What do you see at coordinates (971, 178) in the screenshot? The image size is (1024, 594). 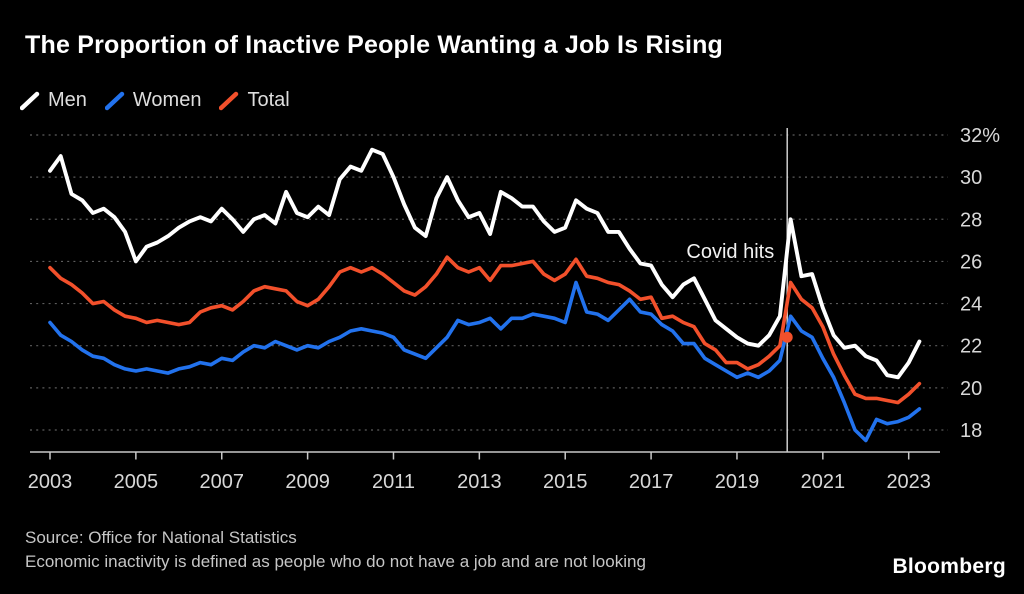 I see `y-axis-label: 30` at bounding box center [971, 178].